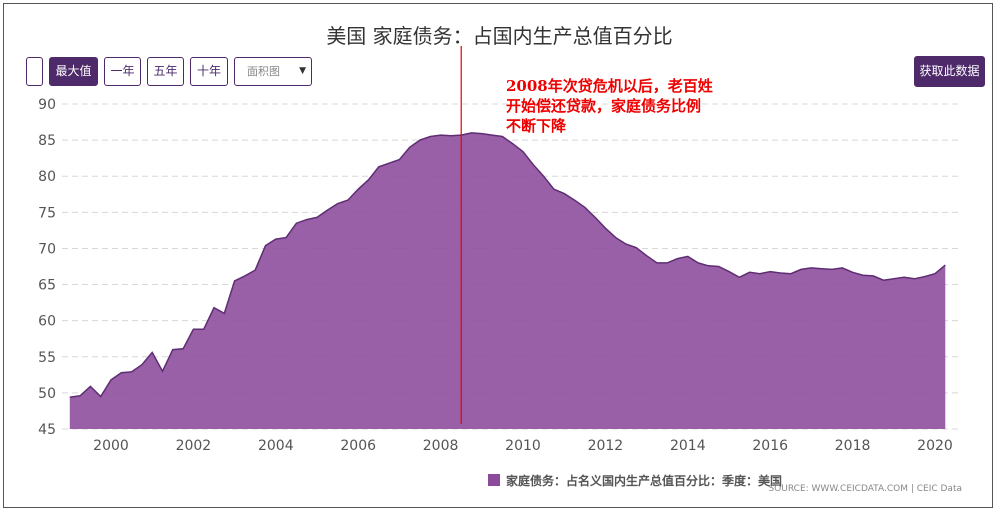  I want to click on annotation-line: 不断下降, so click(536, 126).